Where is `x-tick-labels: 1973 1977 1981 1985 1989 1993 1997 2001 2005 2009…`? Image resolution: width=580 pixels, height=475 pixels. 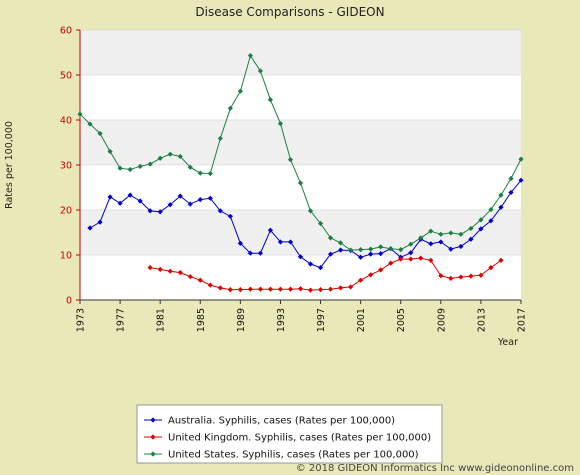
x-tick-labels: 1973 1977 1981 1985 1989 1993 1997 2001 2005 2009… is located at coordinates (302, 316).